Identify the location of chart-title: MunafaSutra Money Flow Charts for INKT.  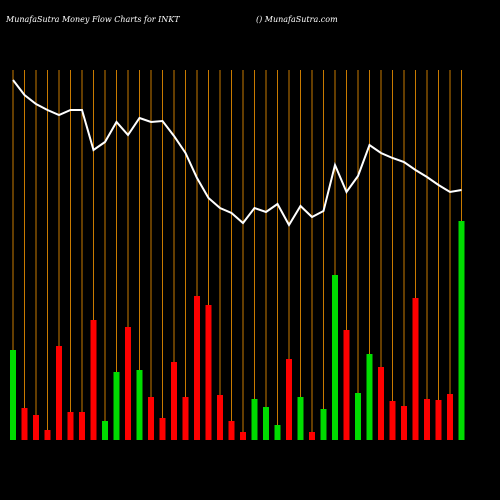
(92, 19).